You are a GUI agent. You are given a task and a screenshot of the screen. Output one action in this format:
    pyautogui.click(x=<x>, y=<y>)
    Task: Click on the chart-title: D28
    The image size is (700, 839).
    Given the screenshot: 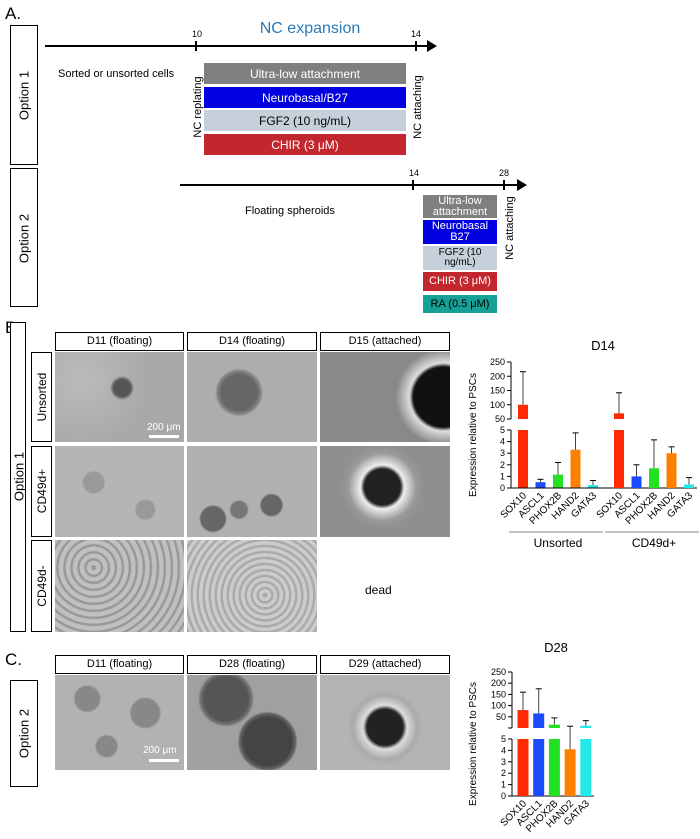 What is the action you would take?
    pyautogui.click(x=556, y=647)
    